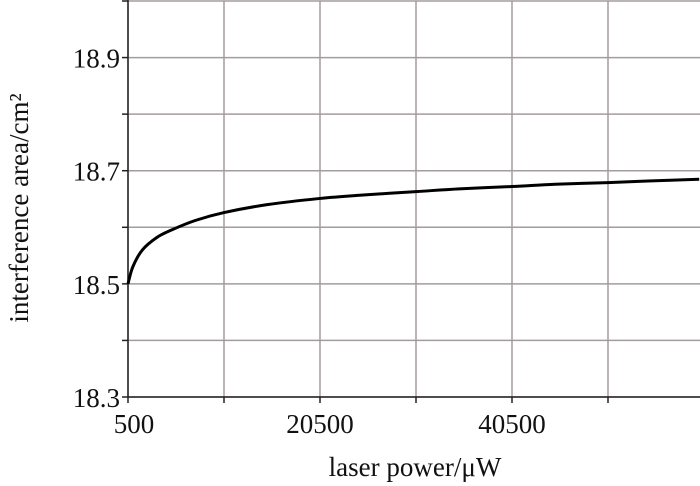 This screenshot has width=700, height=486. What do you see at coordinates (134, 424) in the screenshot?
I see `x-tick-label: 500` at bounding box center [134, 424].